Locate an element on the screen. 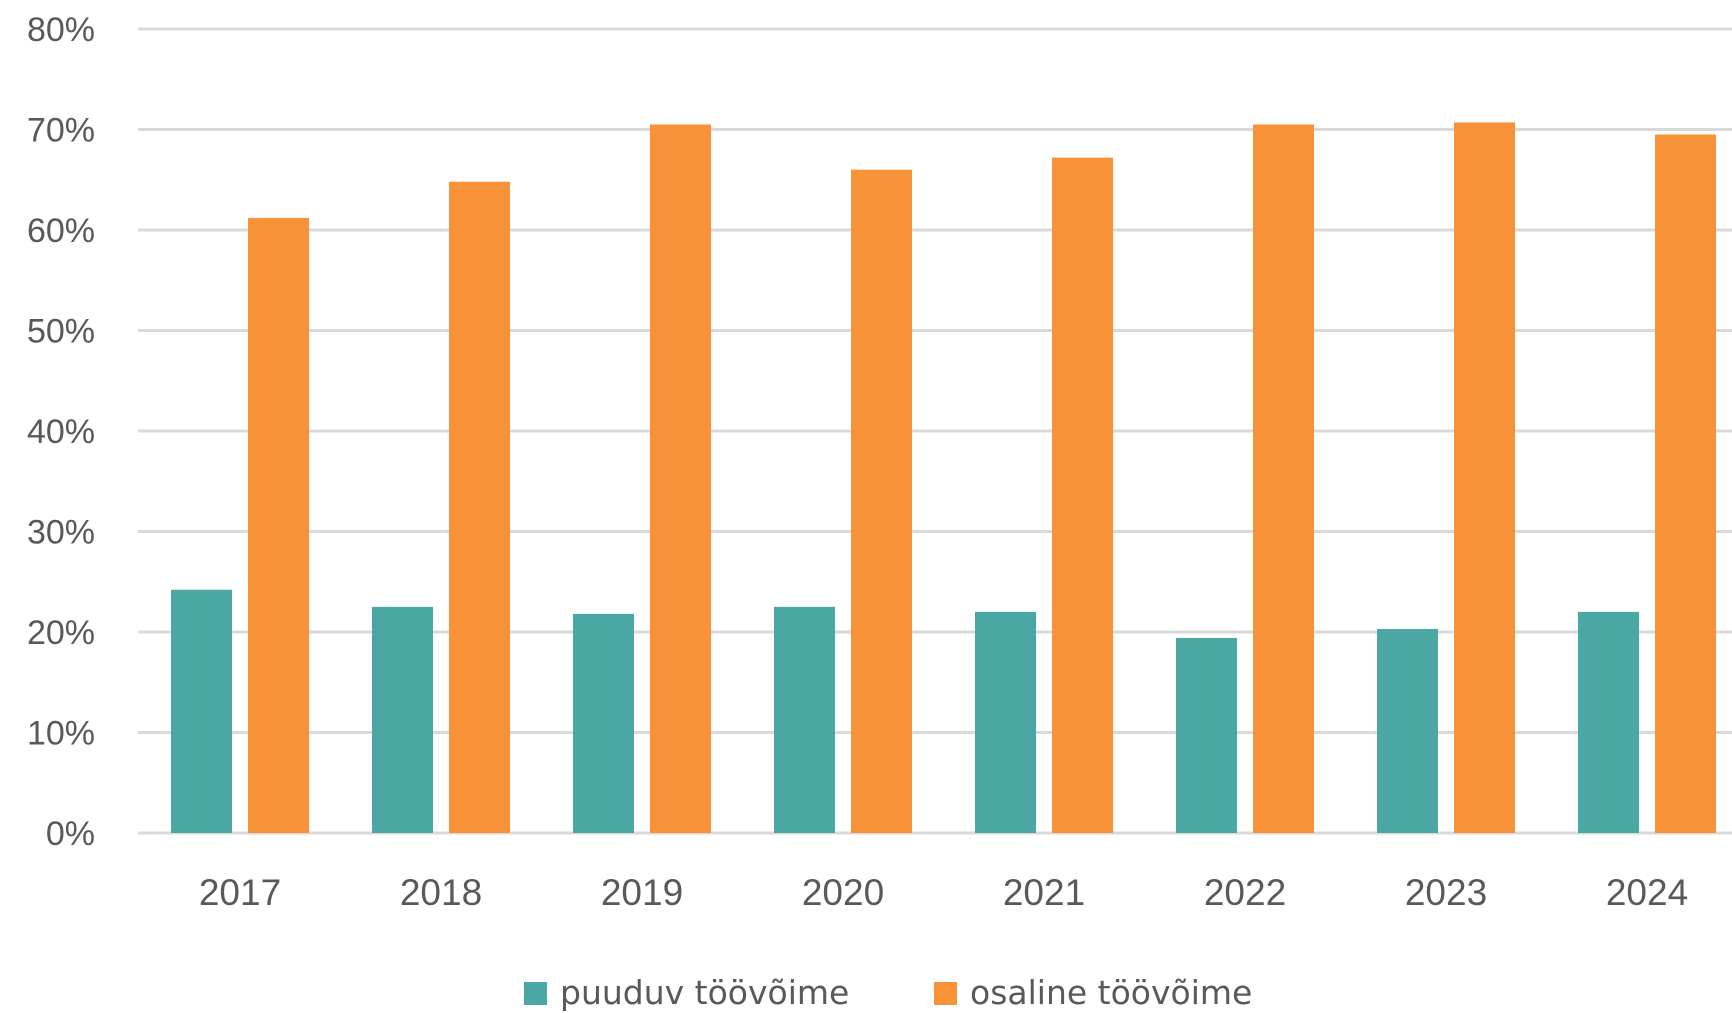 The width and height of the screenshot is (1732, 1013). x-axis-tick-labels: 2017 2018 2019 2020 2021 2022 2023 2024 is located at coordinates (943, 892).